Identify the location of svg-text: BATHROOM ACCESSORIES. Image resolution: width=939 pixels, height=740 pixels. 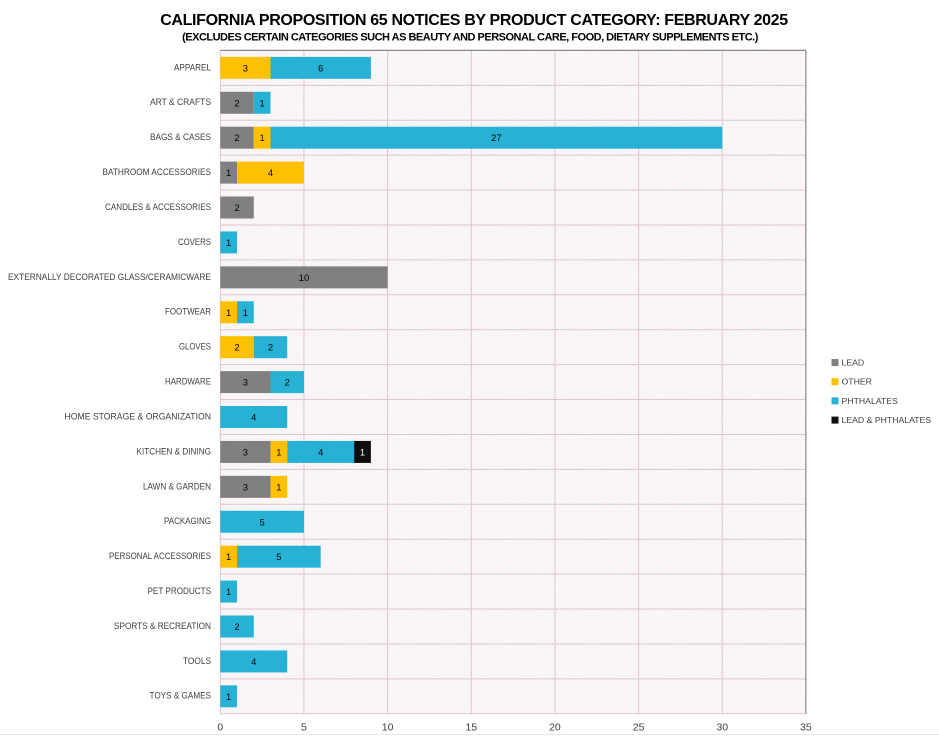
(157, 172).